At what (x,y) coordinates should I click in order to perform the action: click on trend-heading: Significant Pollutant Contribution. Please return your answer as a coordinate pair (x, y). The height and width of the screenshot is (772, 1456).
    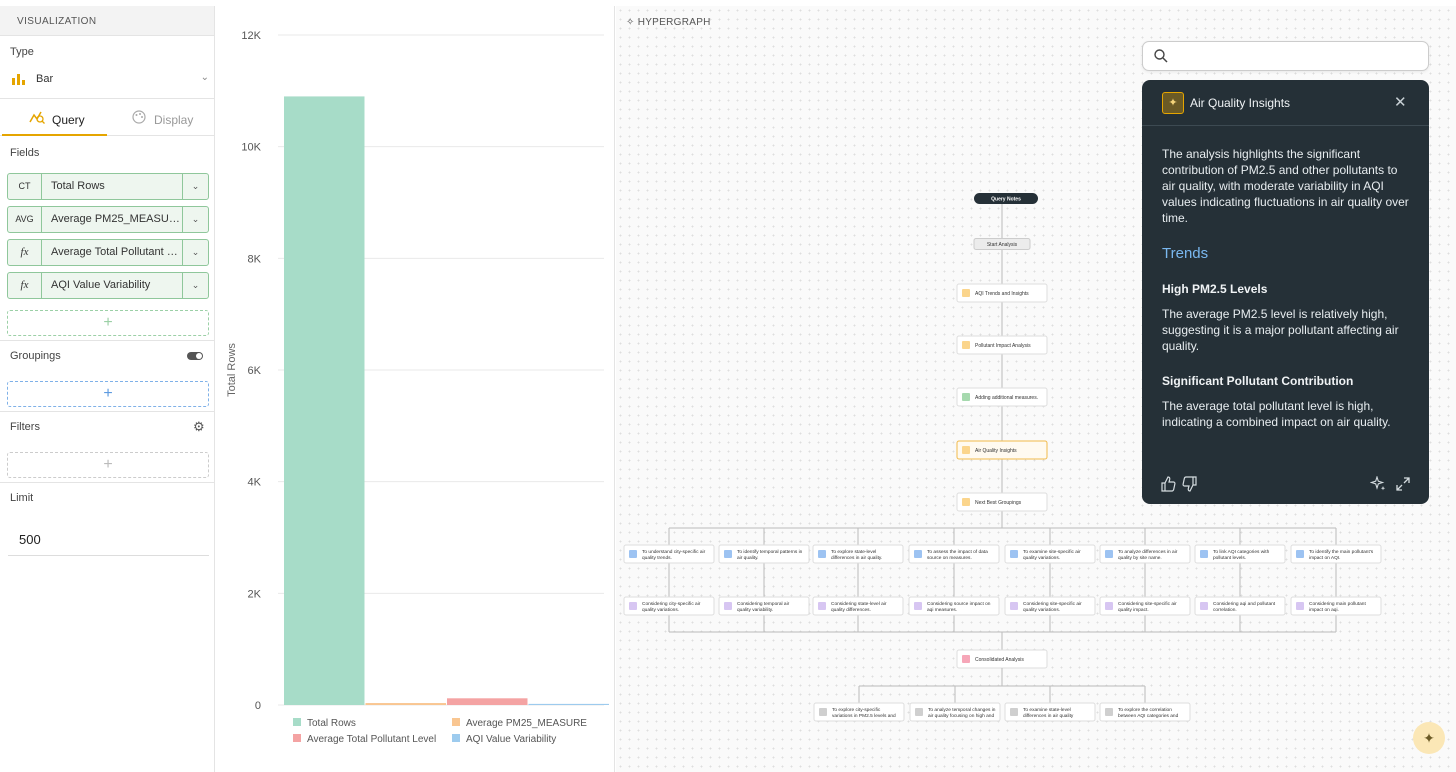
    Looking at the image, I should click on (1258, 381).